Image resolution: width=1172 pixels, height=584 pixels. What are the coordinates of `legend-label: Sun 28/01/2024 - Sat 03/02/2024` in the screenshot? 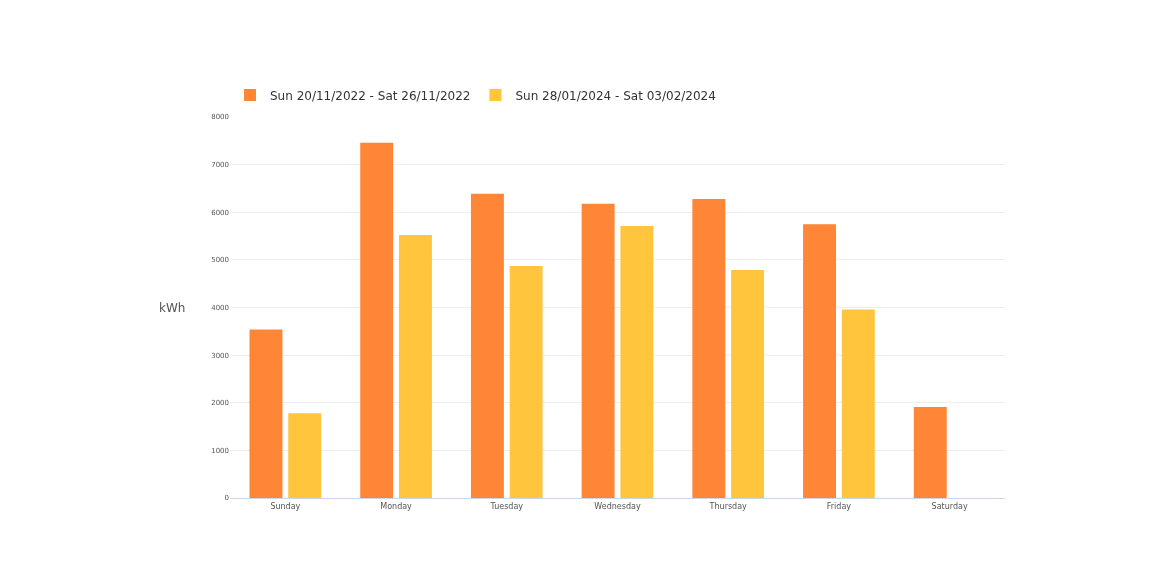 It's located at (615, 95).